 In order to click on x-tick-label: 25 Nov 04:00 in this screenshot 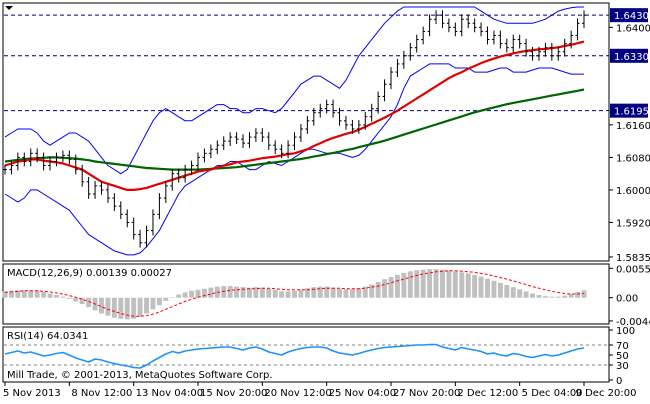, I will do `click(362, 393)`.